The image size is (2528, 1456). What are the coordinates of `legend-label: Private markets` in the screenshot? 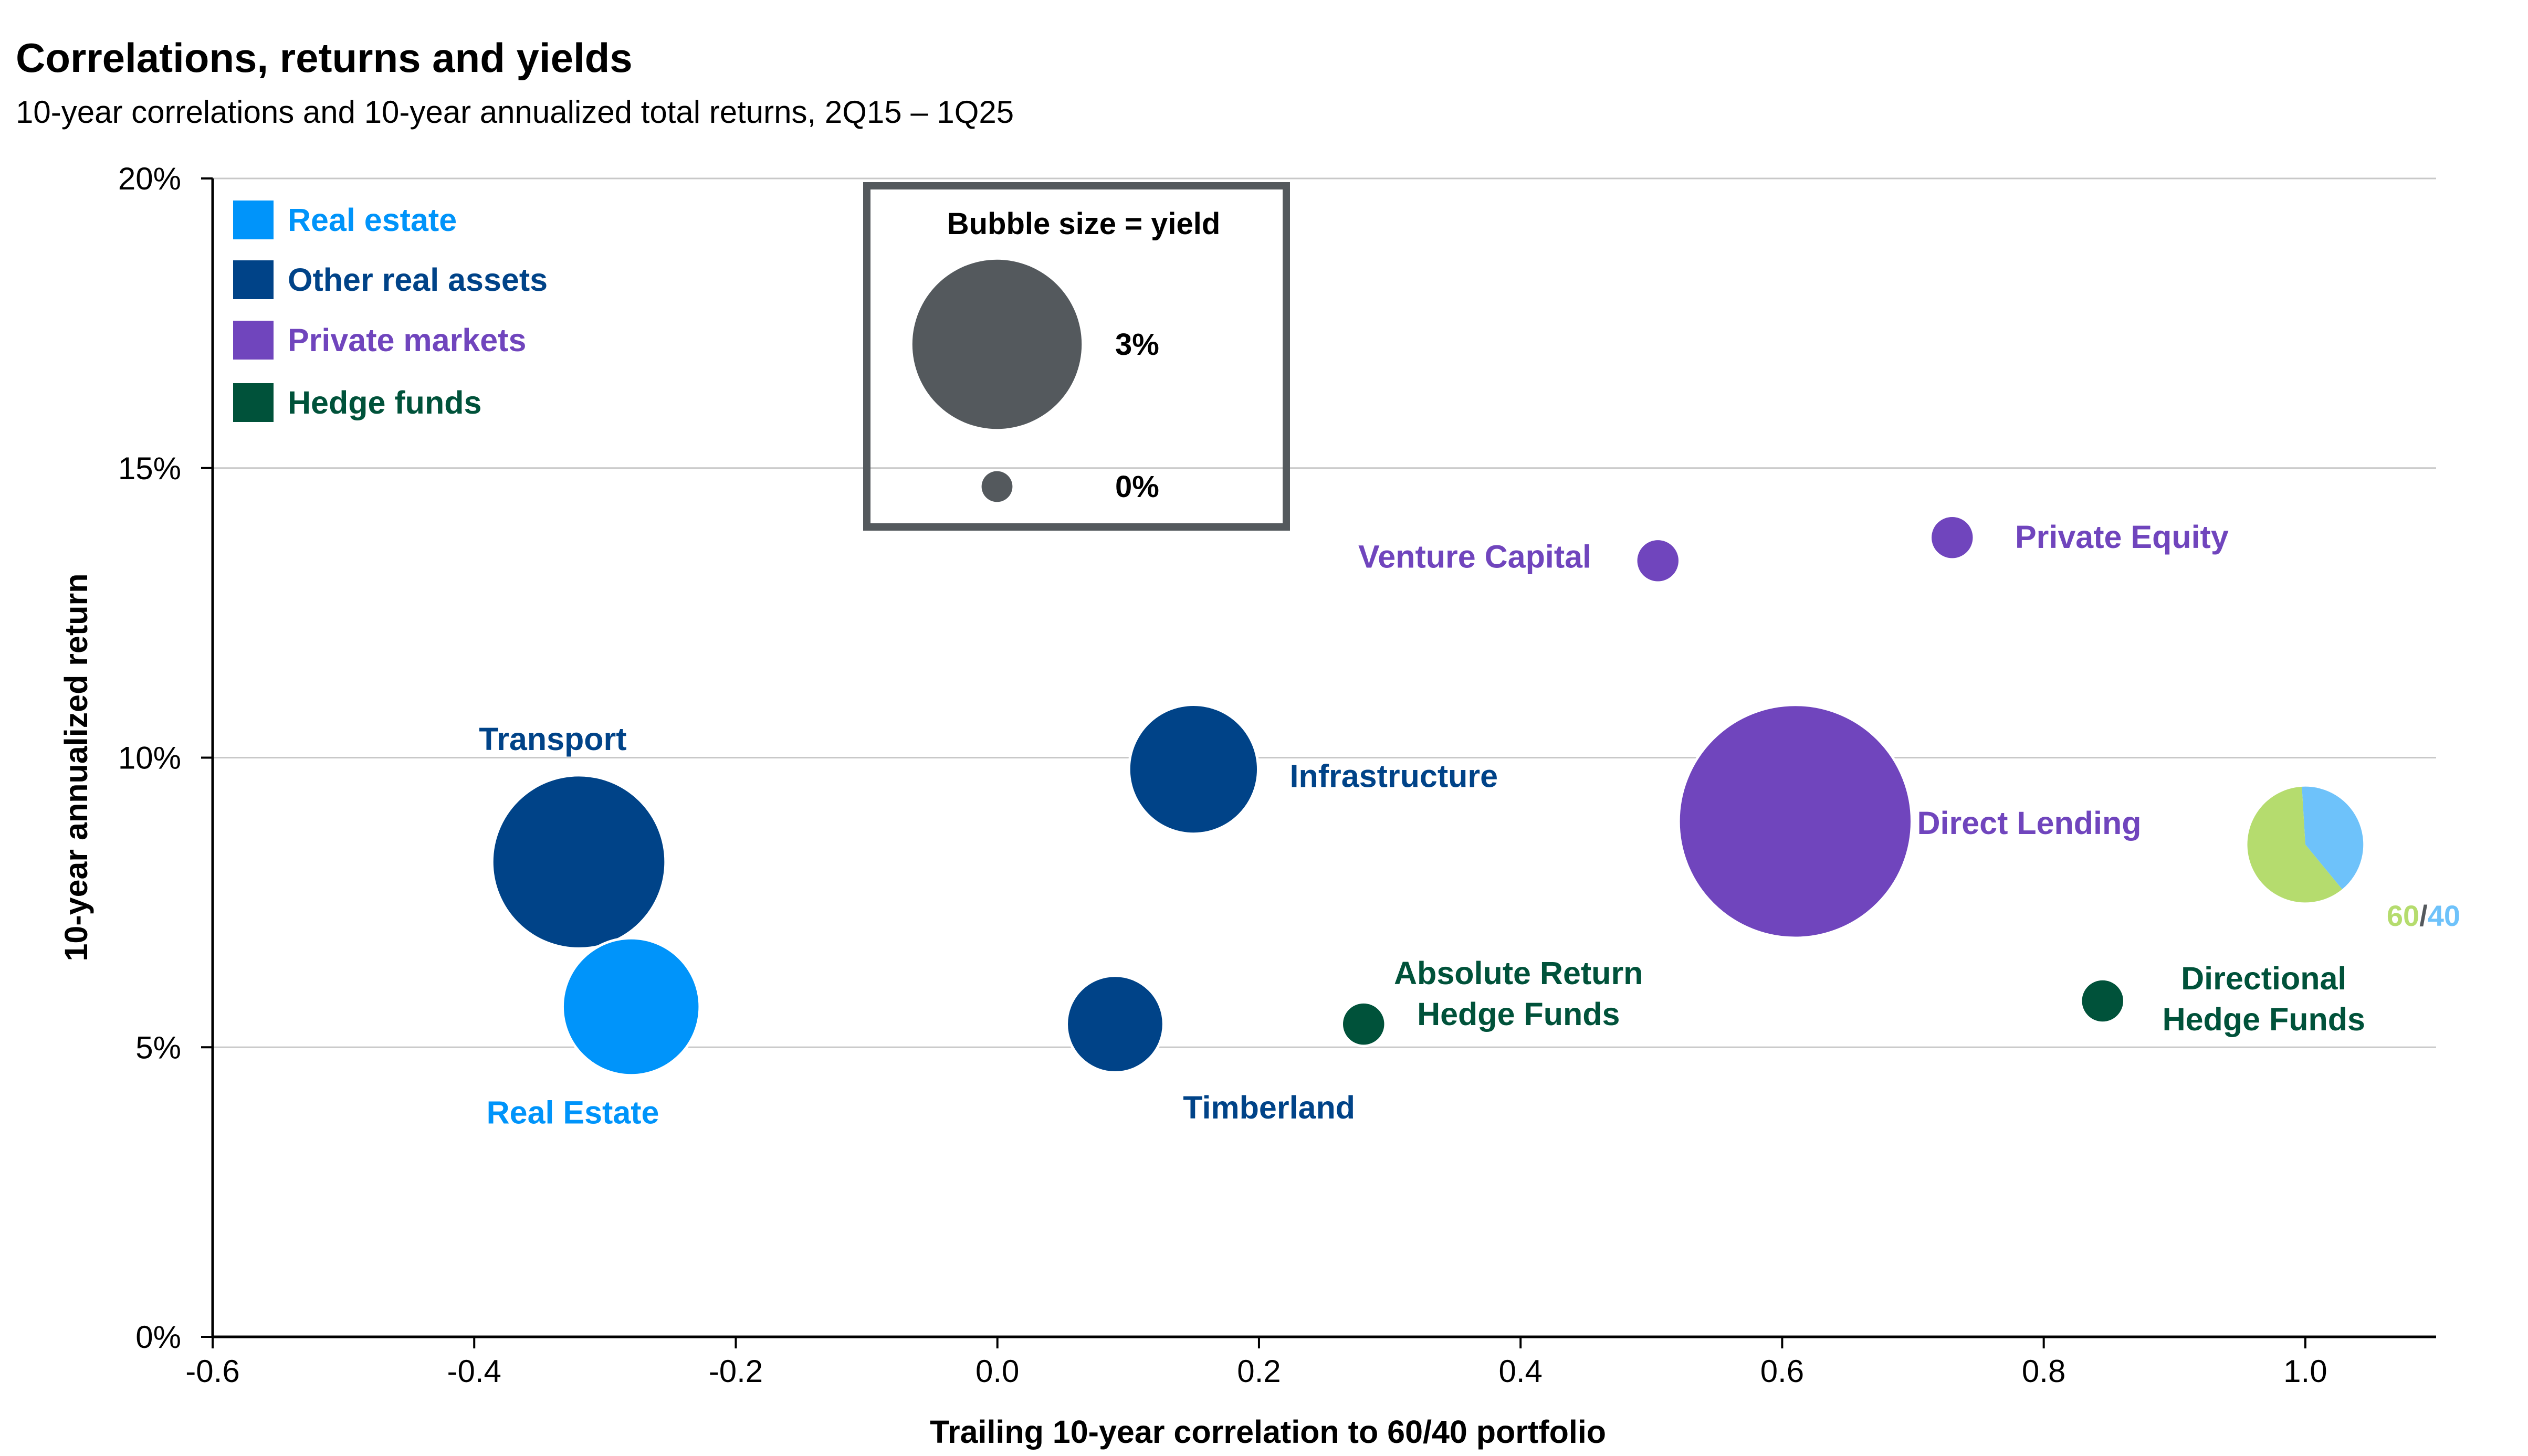 It's located at (407, 340).